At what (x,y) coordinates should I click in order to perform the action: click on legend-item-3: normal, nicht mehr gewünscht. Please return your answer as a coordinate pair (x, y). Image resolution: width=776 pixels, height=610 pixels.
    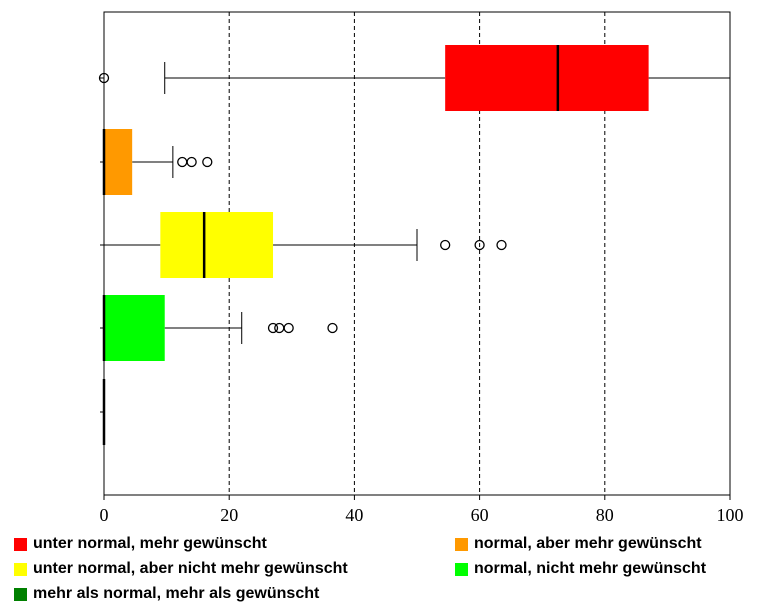
    Looking at the image, I should click on (580, 569).